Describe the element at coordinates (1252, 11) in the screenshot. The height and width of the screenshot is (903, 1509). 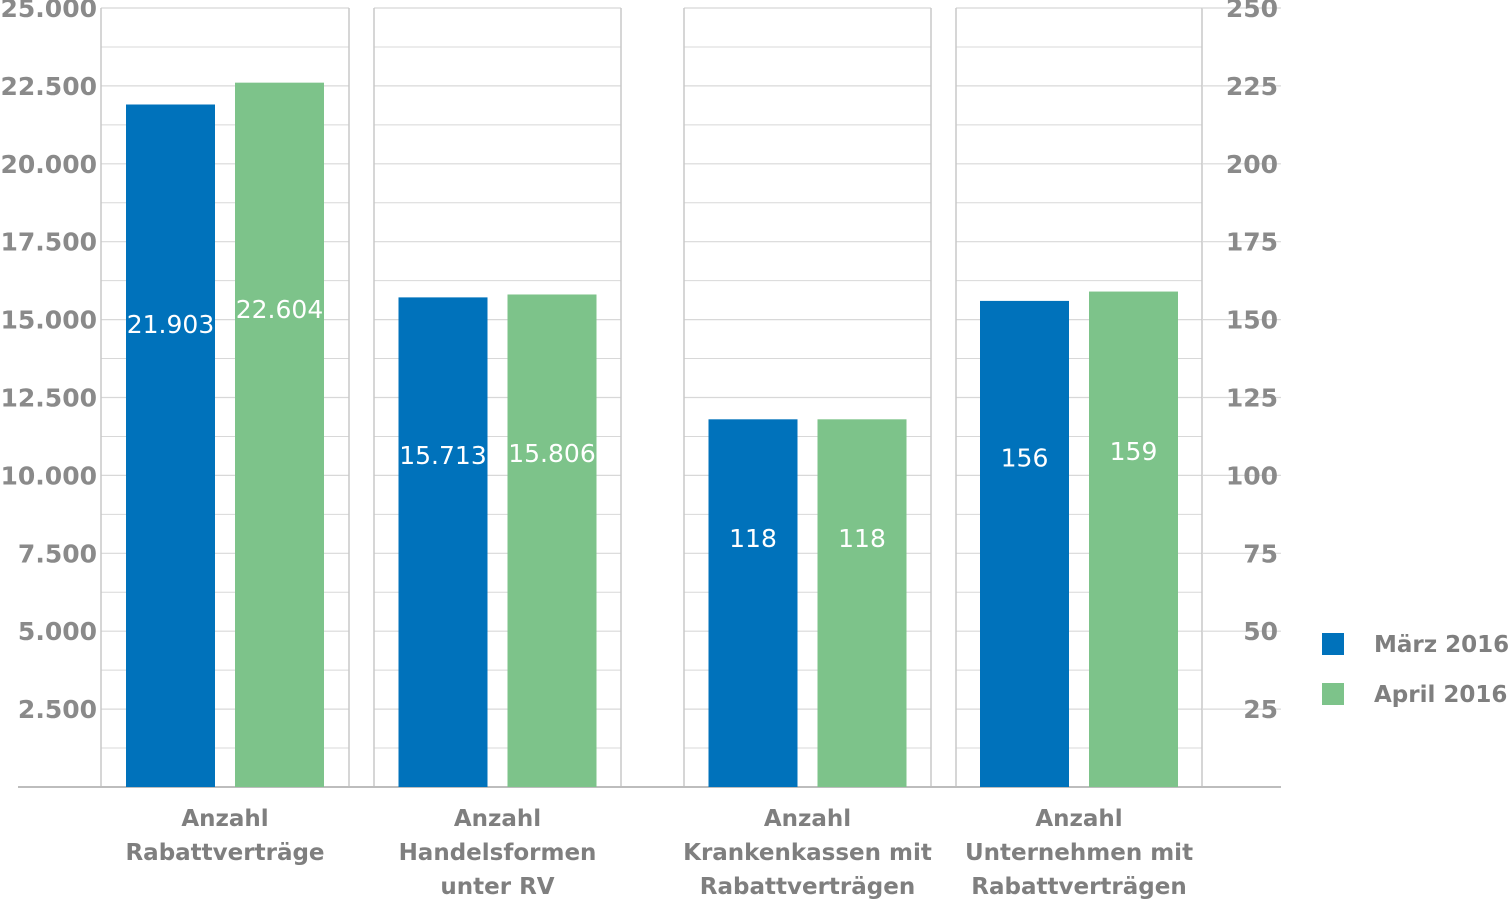
I see `right-y-tick-label: 250` at that location.